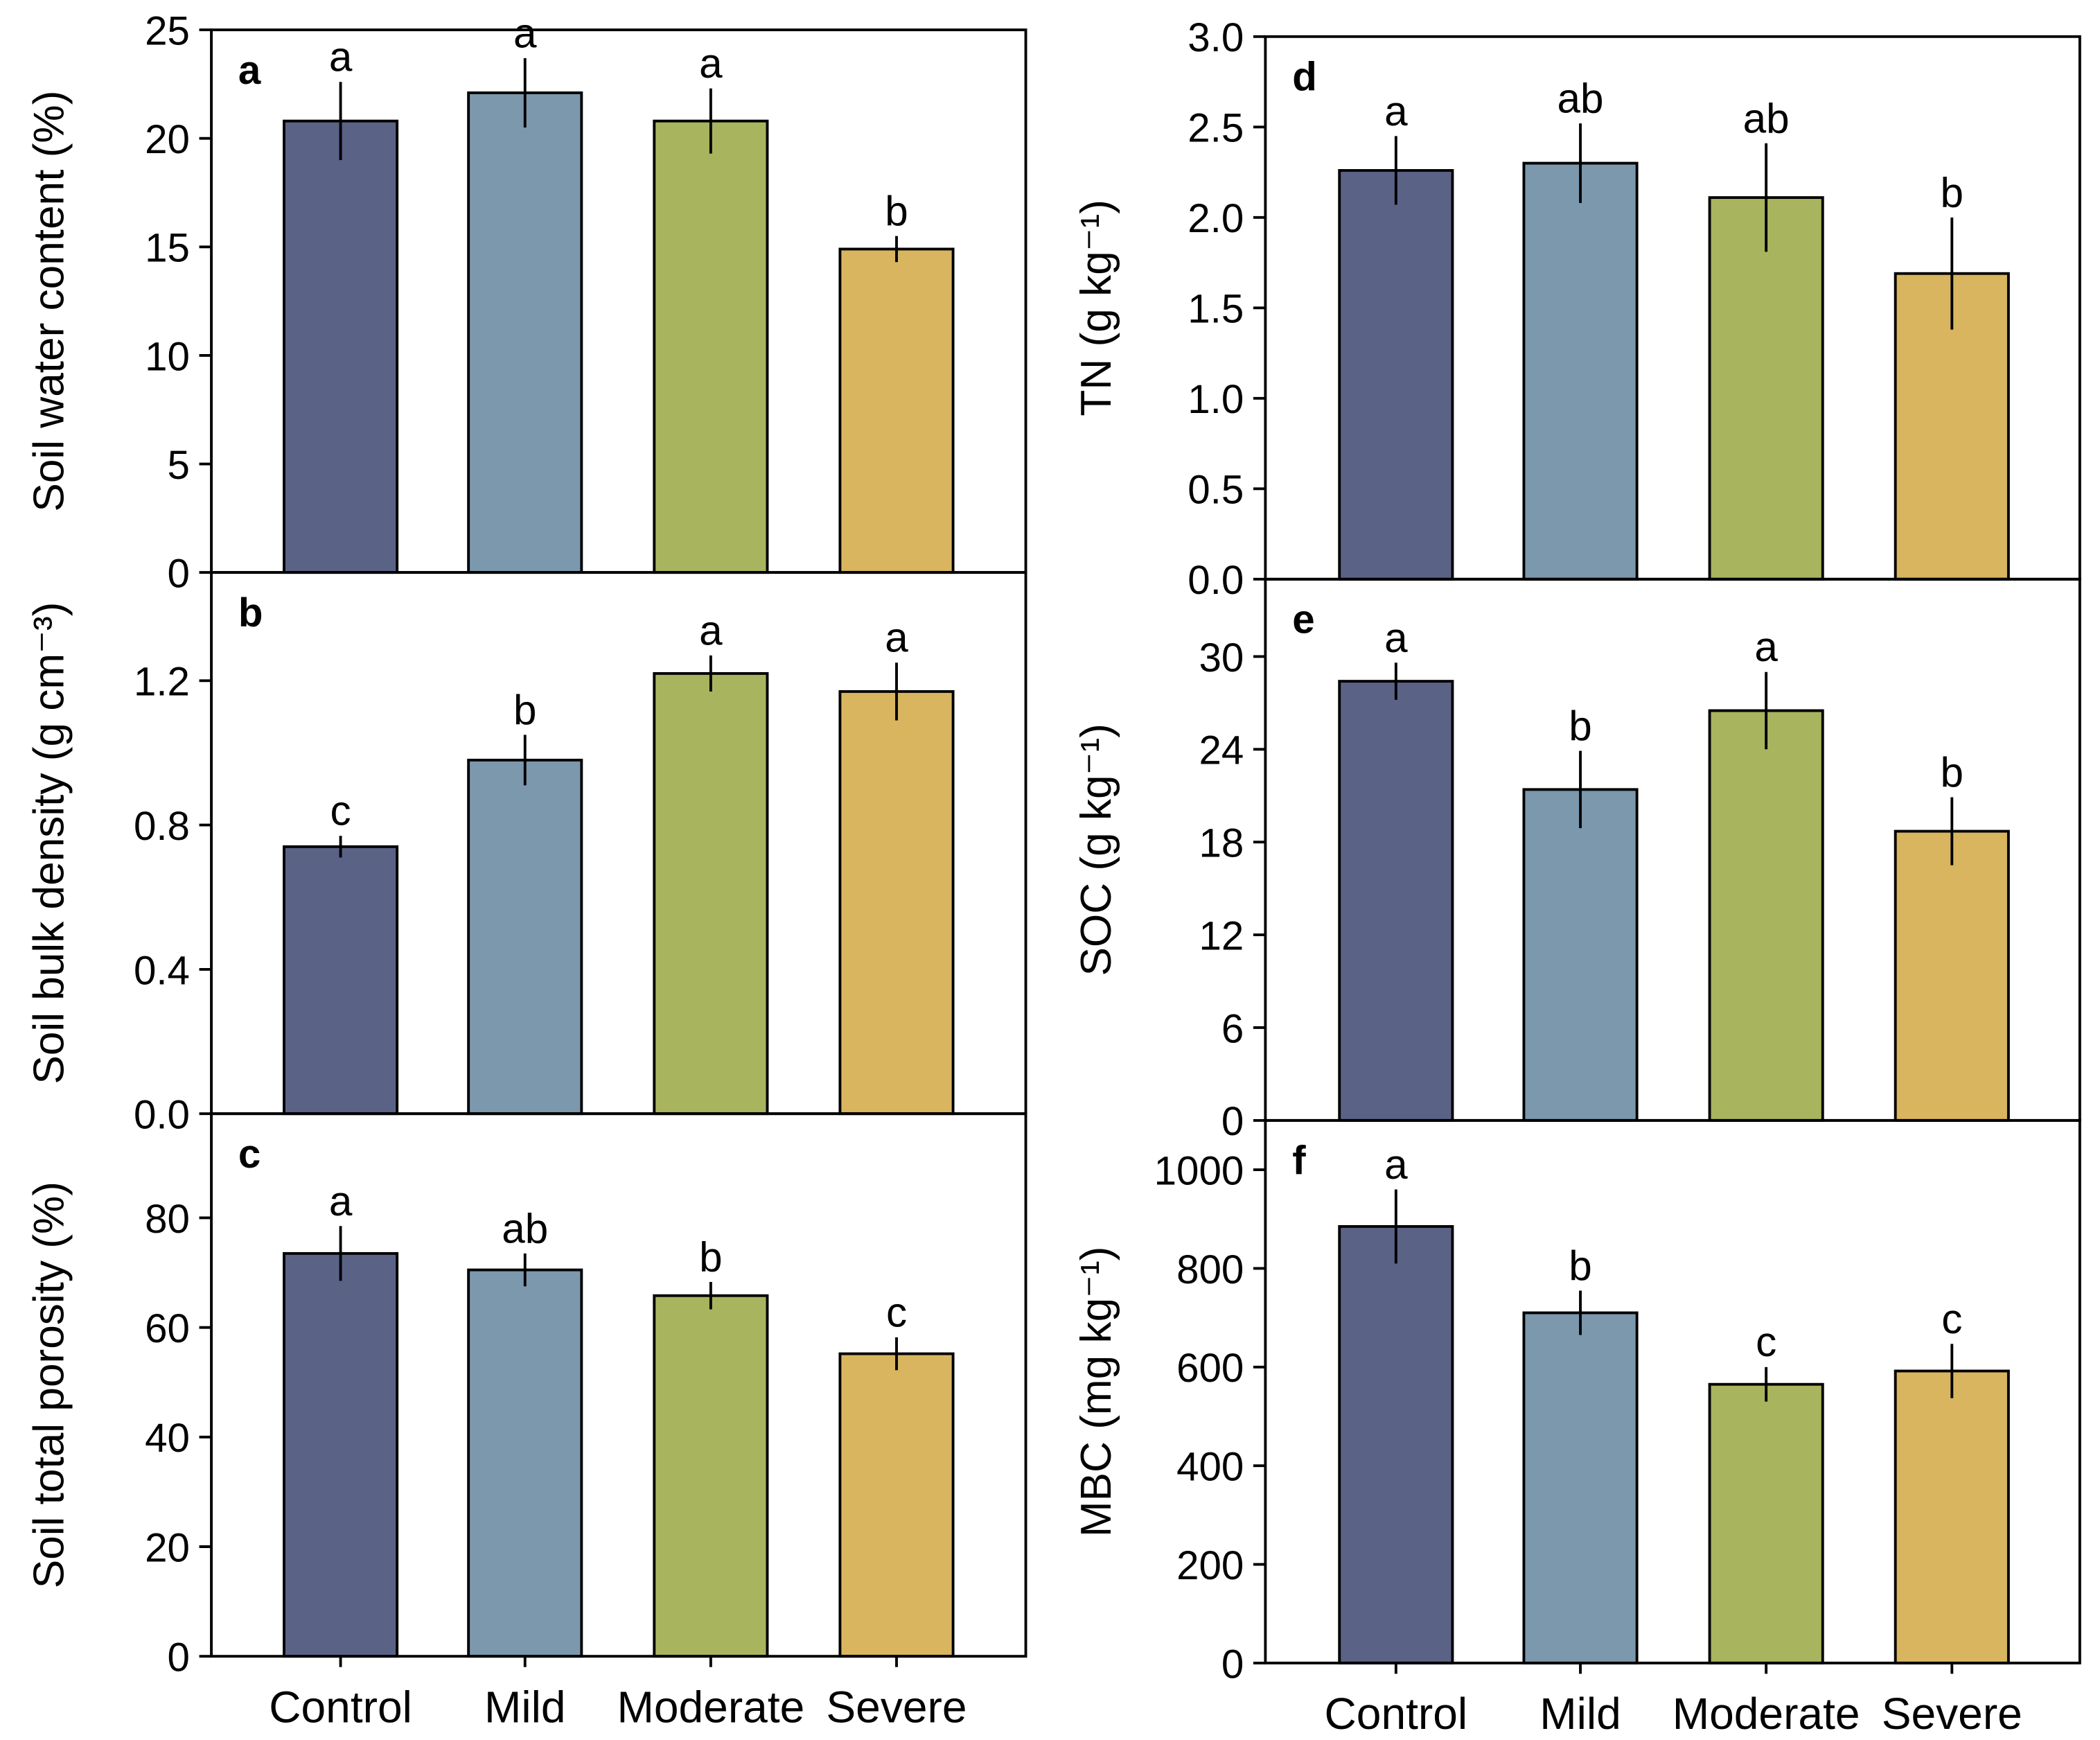 Image resolution: width=2100 pixels, height=1740 pixels. Describe the element at coordinates (49, 1384) in the screenshot. I see `y-axis-label-c: Soil total porosity (%)` at that location.